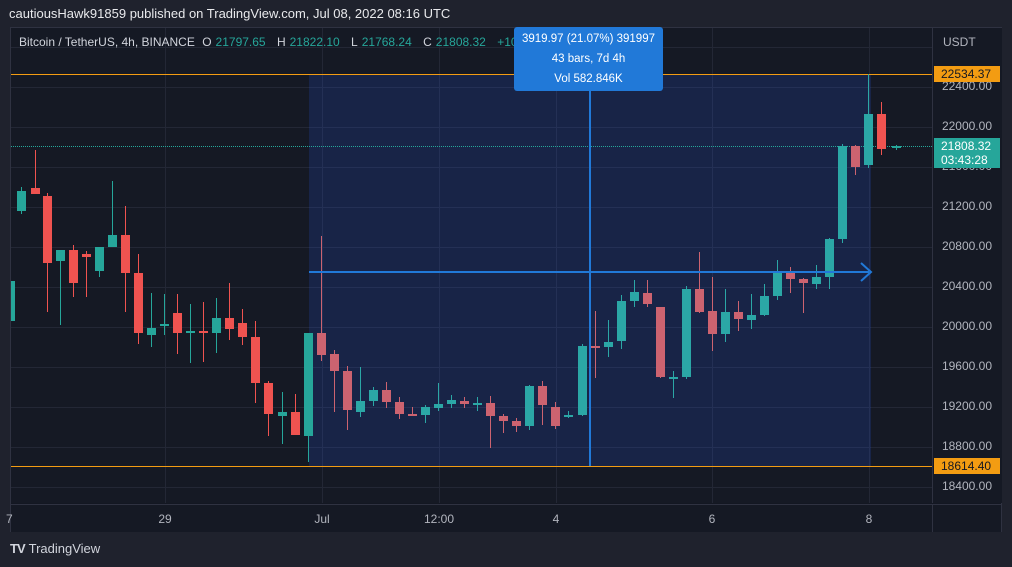  I want to click on time-tick: 6, so click(712, 519).